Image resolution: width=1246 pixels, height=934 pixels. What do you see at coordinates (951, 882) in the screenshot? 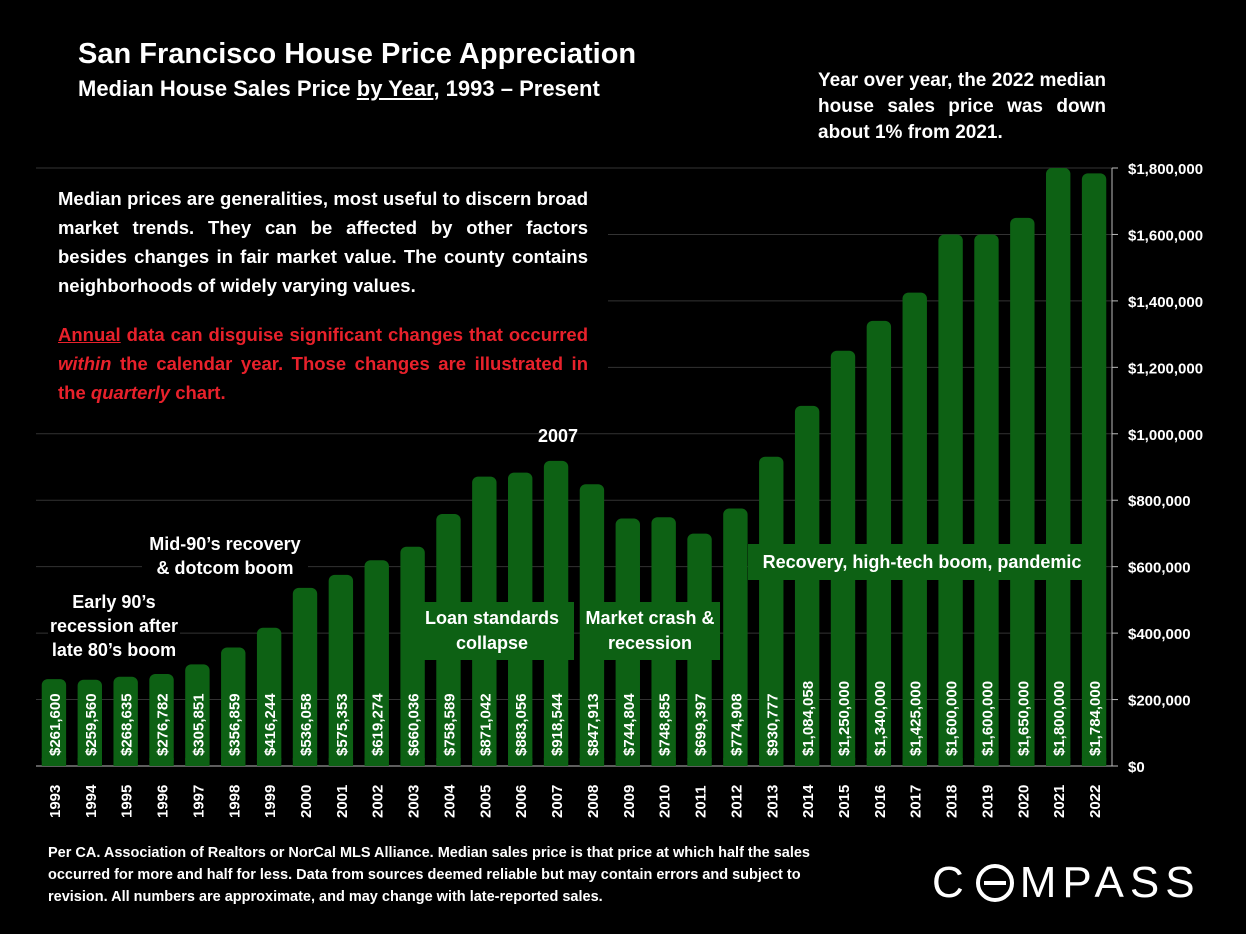
I see `logo-c: C` at bounding box center [951, 882].